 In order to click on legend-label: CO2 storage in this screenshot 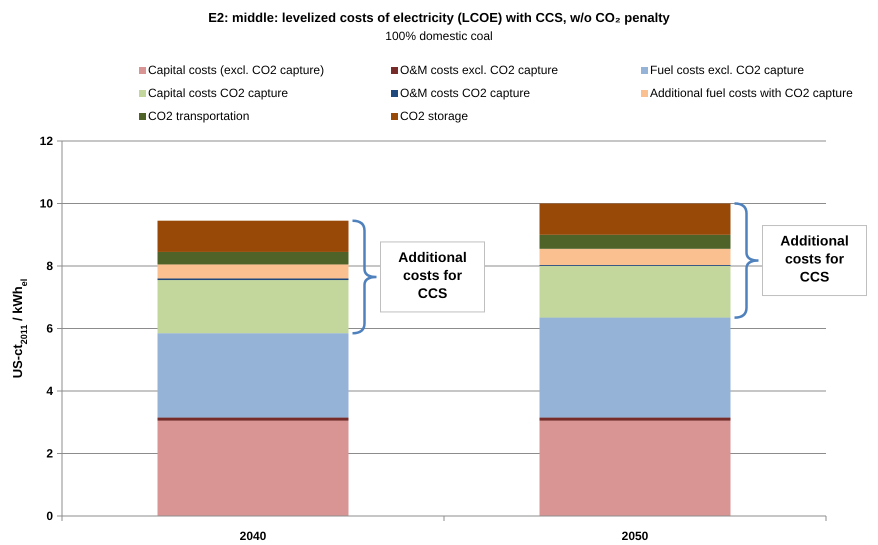, I will do `click(434, 116)`.